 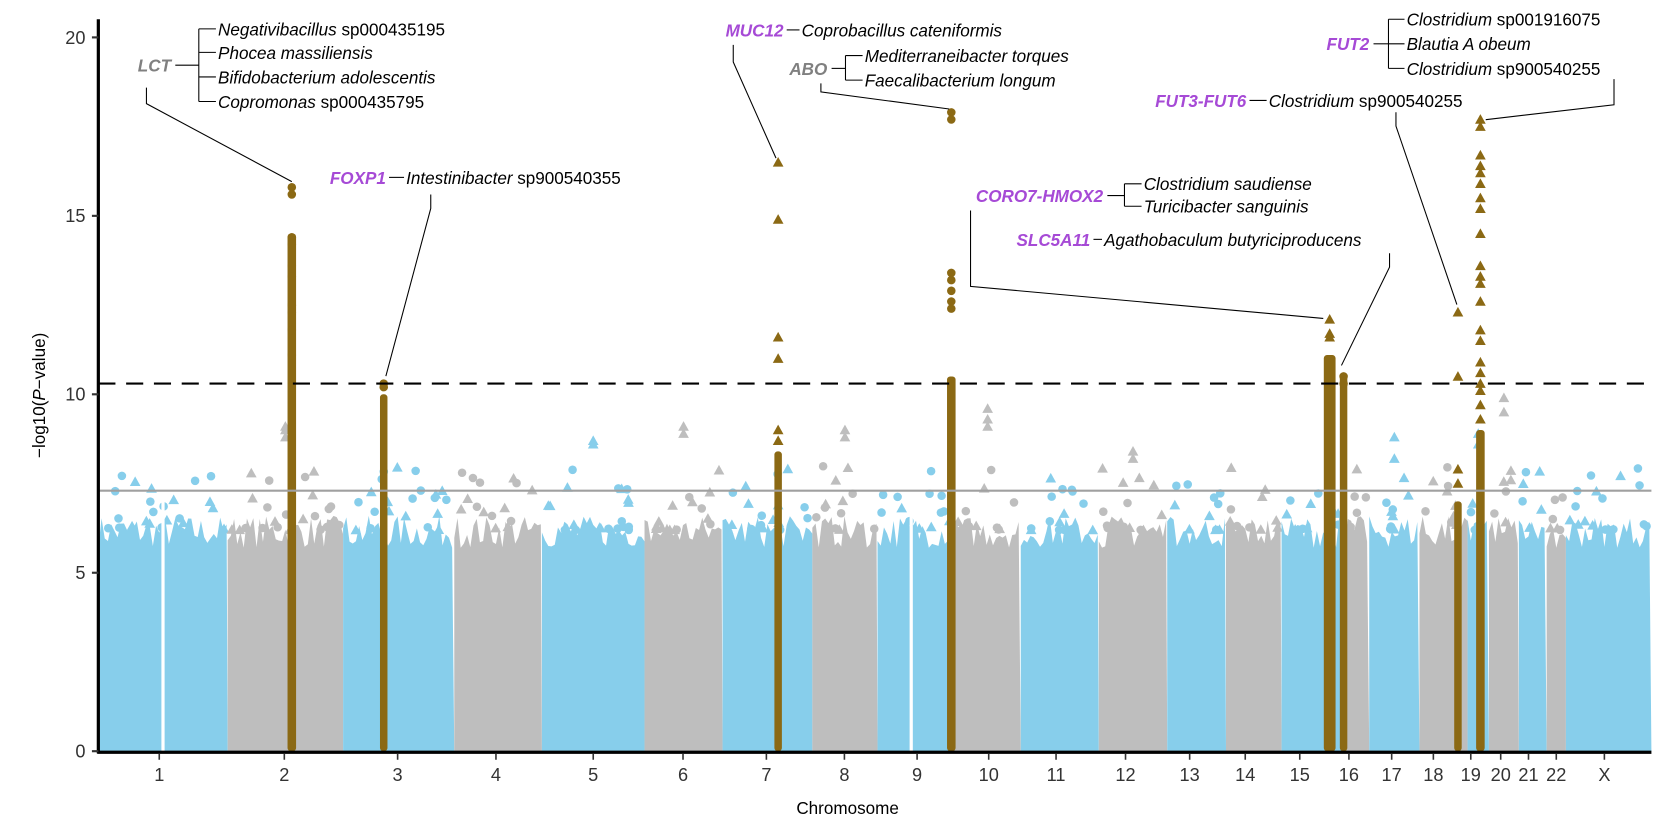 I want to click on species-genus: Turicibacter sanguinis, so click(x=1226, y=207).